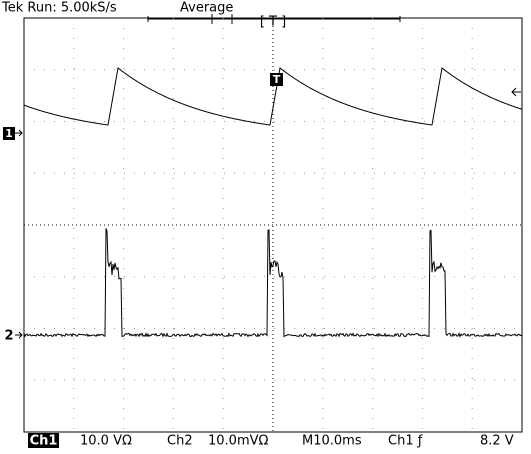 This screenshot has height=454, width=531. I want to click on ch1-arrow, so click(19, 133).